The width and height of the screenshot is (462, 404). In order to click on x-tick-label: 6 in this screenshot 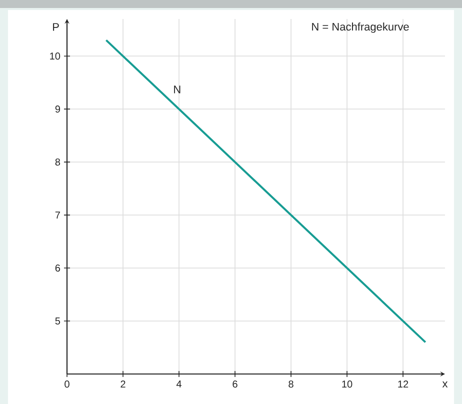, I will do `click(235, 384)`.